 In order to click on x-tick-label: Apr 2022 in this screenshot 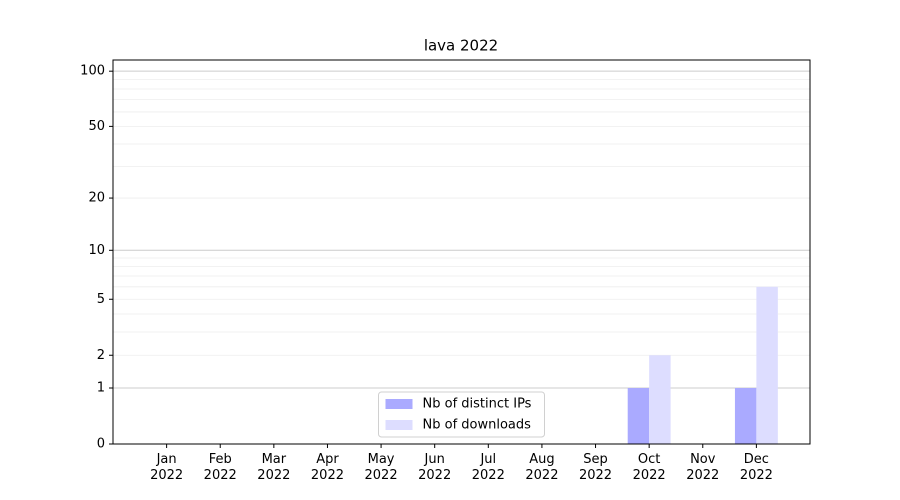, I will do `click(327, 467)`.